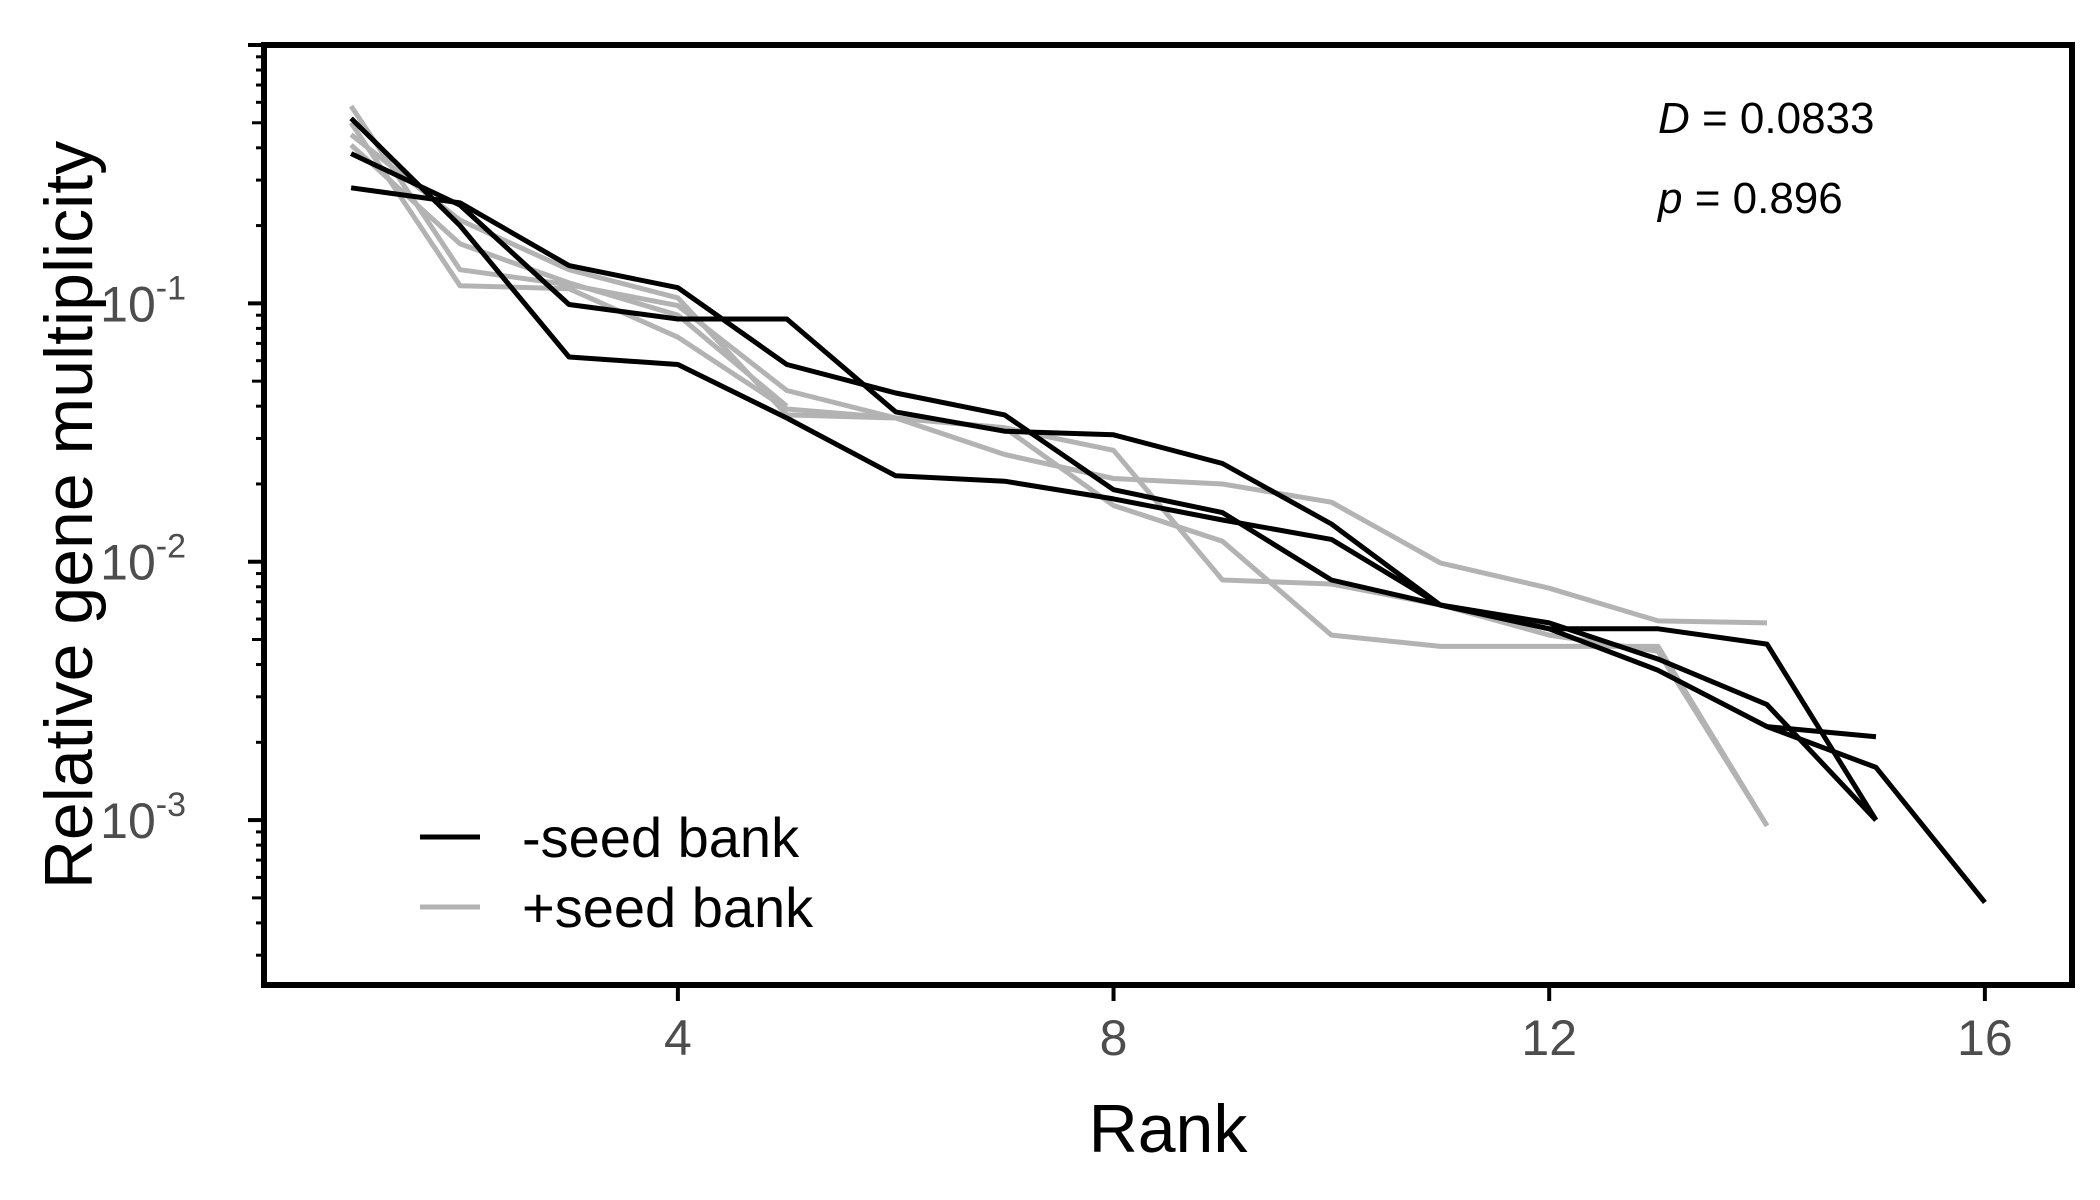 The height and width of the screenshot is (1200, 2100). Describe the element at coordinates (1674, 118) in the screenshot. I see `stat-d-symbol: D` at that location.